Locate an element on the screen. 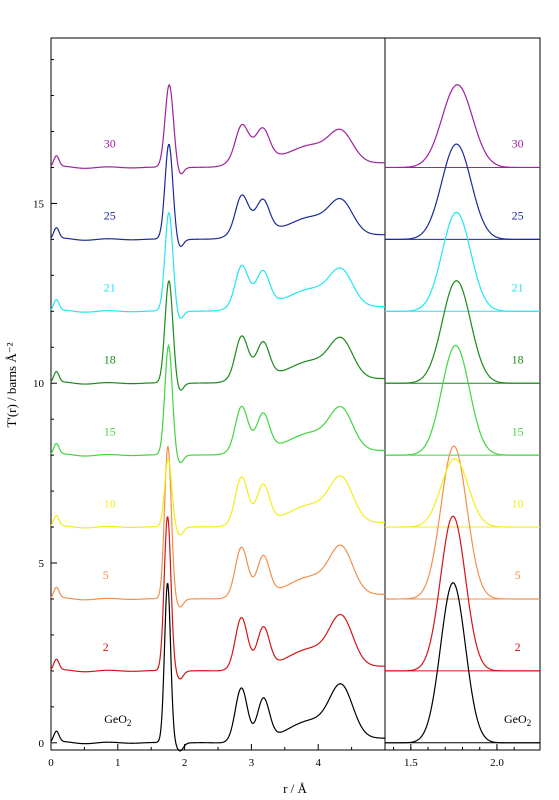 Image resolution: width=559 pixels, height=800 pixels. main-series-label-subscript: 2 is located at coordinates (129, 723).